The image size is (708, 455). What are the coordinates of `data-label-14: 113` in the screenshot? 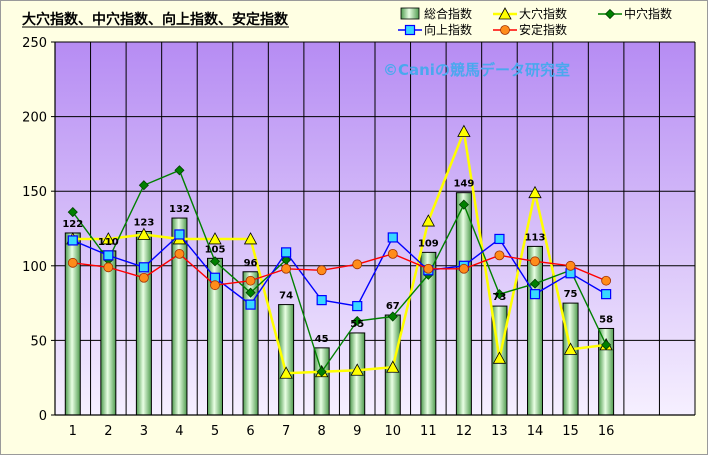 It's located at (535, 237).